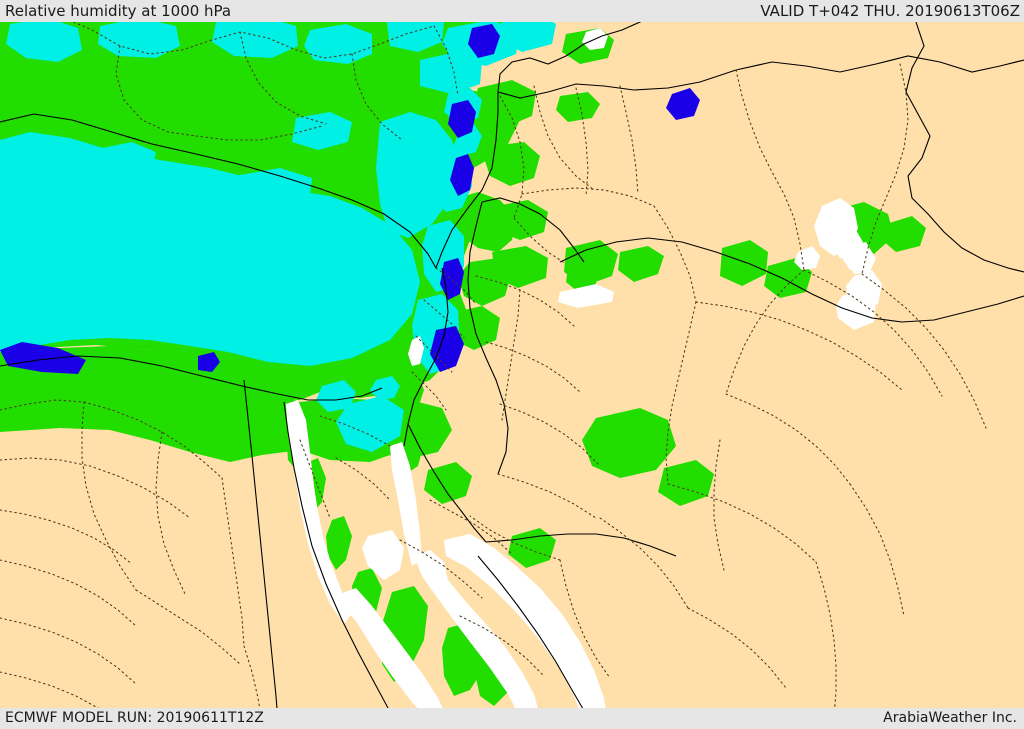 The height and width of the screenshot is (729, 1024). Describe the element at coordinates (890, 11) in the screenshot. I see `valid-time-label: VALID T+042 THU. 20190613T06Z` at that location.